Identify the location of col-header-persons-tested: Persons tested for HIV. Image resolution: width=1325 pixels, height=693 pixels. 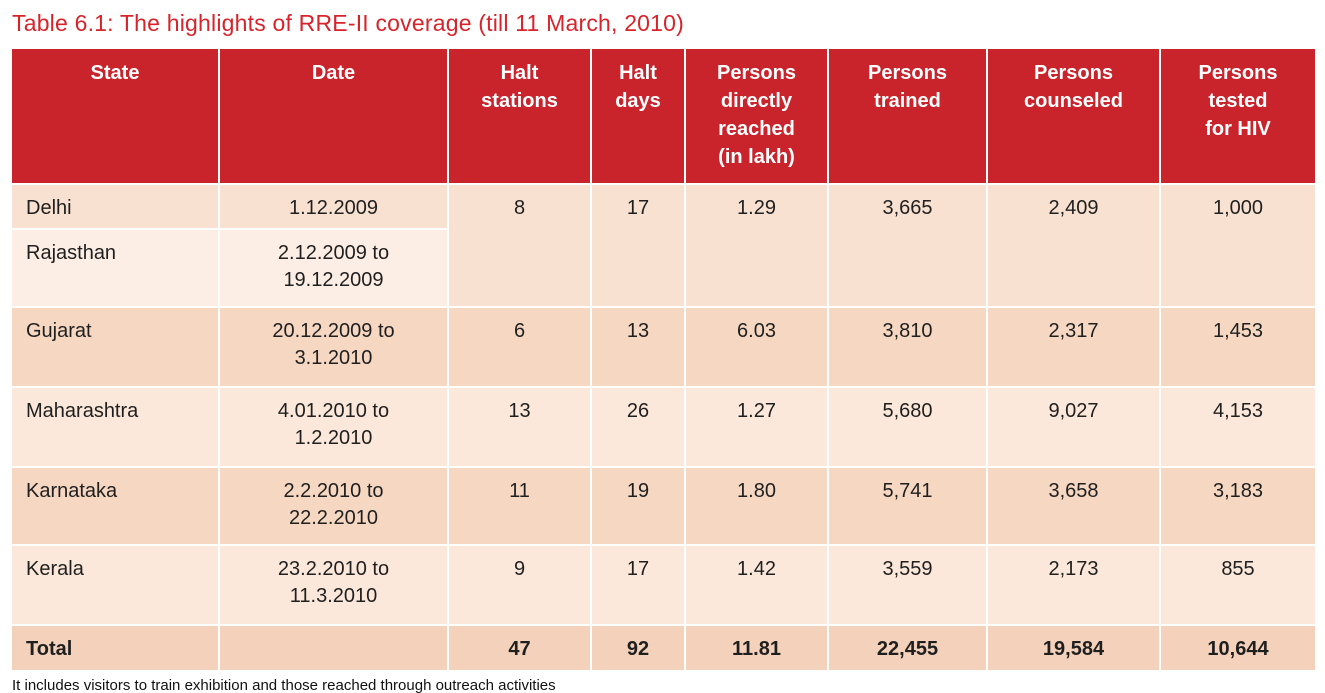
(1238, 116).